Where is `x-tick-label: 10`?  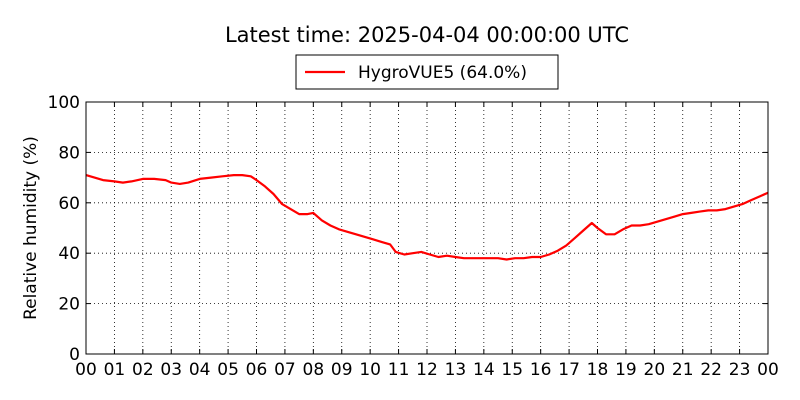 x-tick-label: 10 is located at coordinates (370, 370).